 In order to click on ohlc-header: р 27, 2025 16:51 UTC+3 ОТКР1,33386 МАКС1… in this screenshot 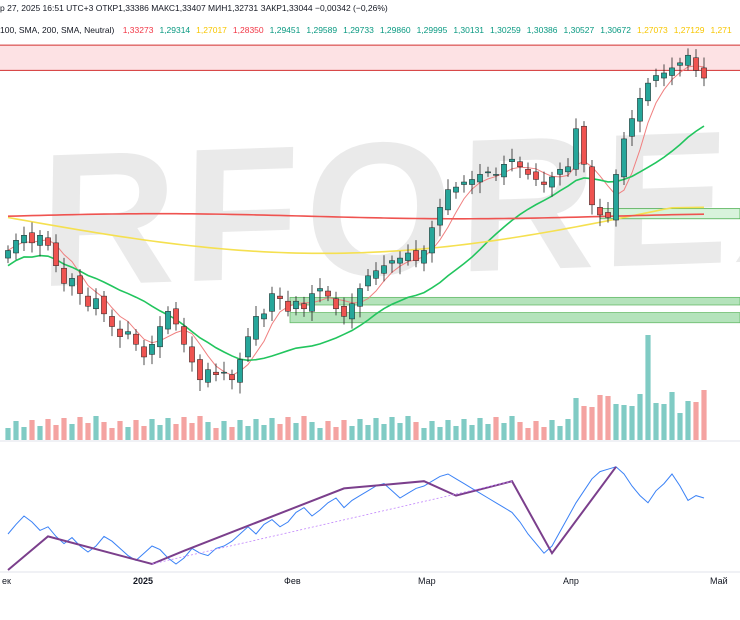, I will do `click(194, 8)`.